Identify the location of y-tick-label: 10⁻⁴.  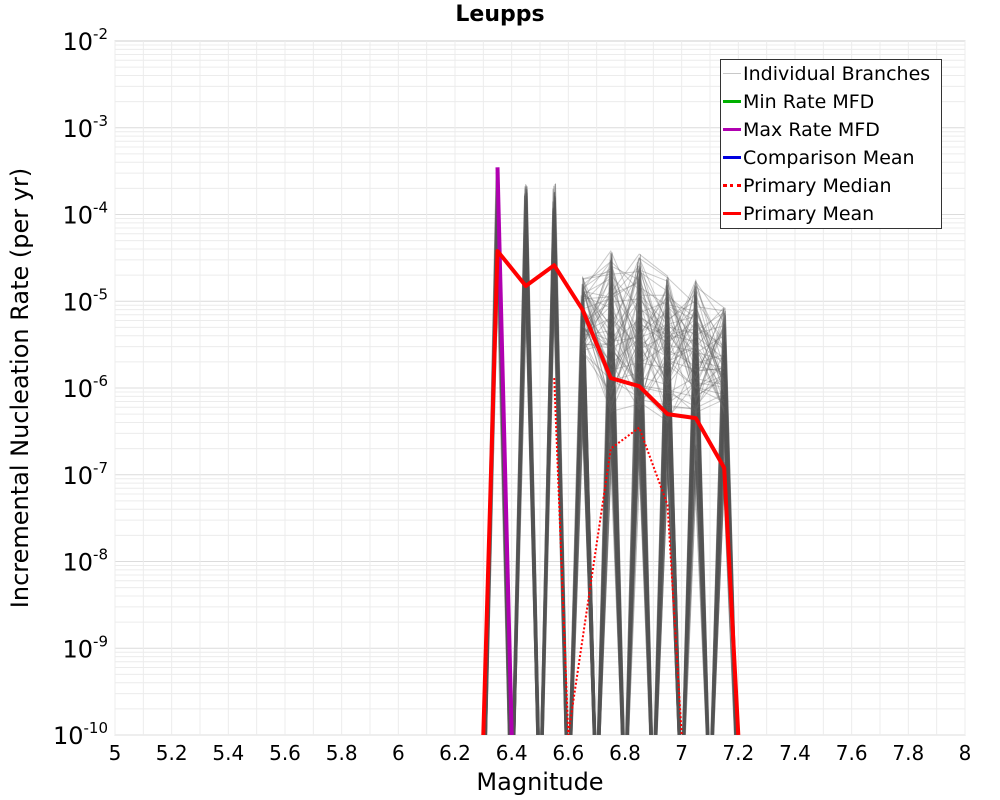
(85, 214).